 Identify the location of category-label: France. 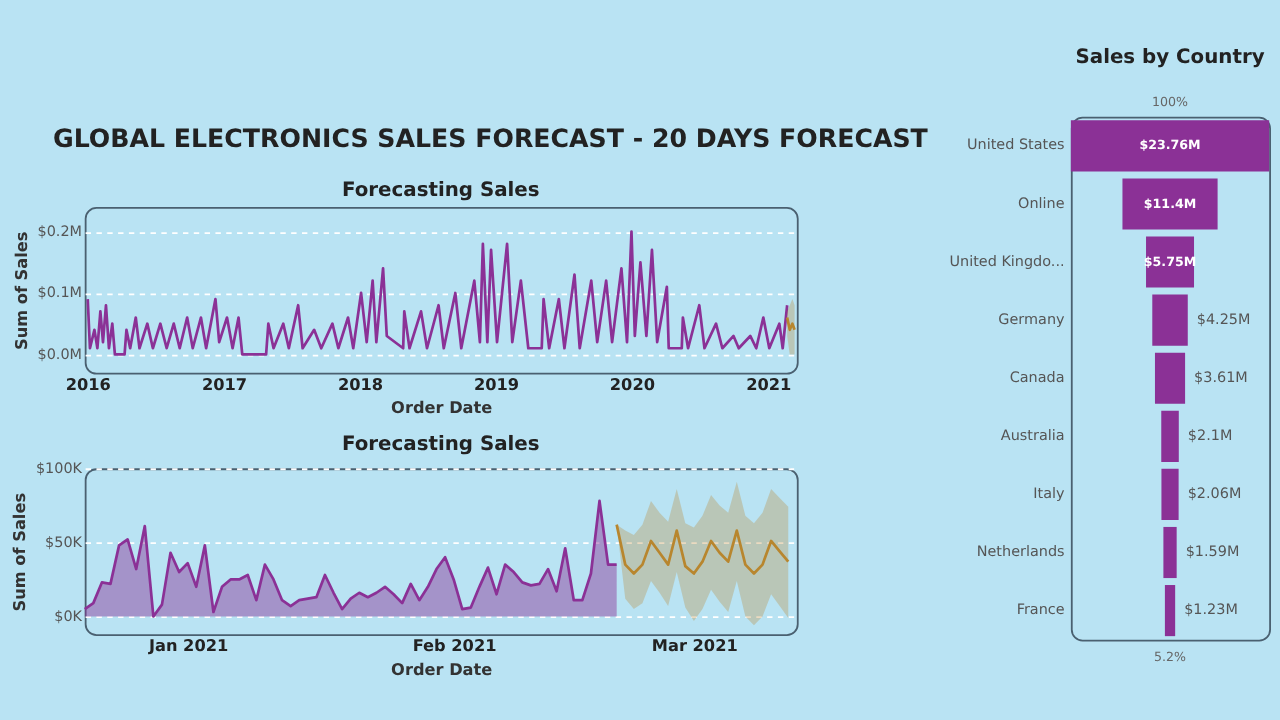
(1041, 609).